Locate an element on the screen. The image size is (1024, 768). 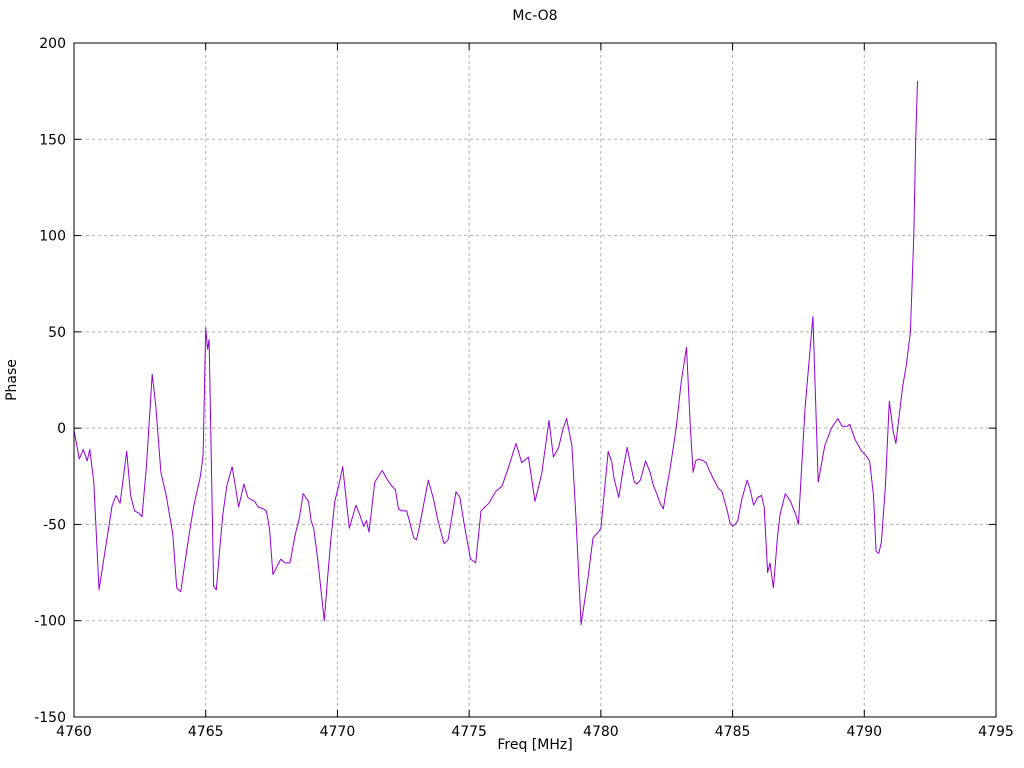
x-axis-label: Freq [MHz] is located at coordinates (534, 745).